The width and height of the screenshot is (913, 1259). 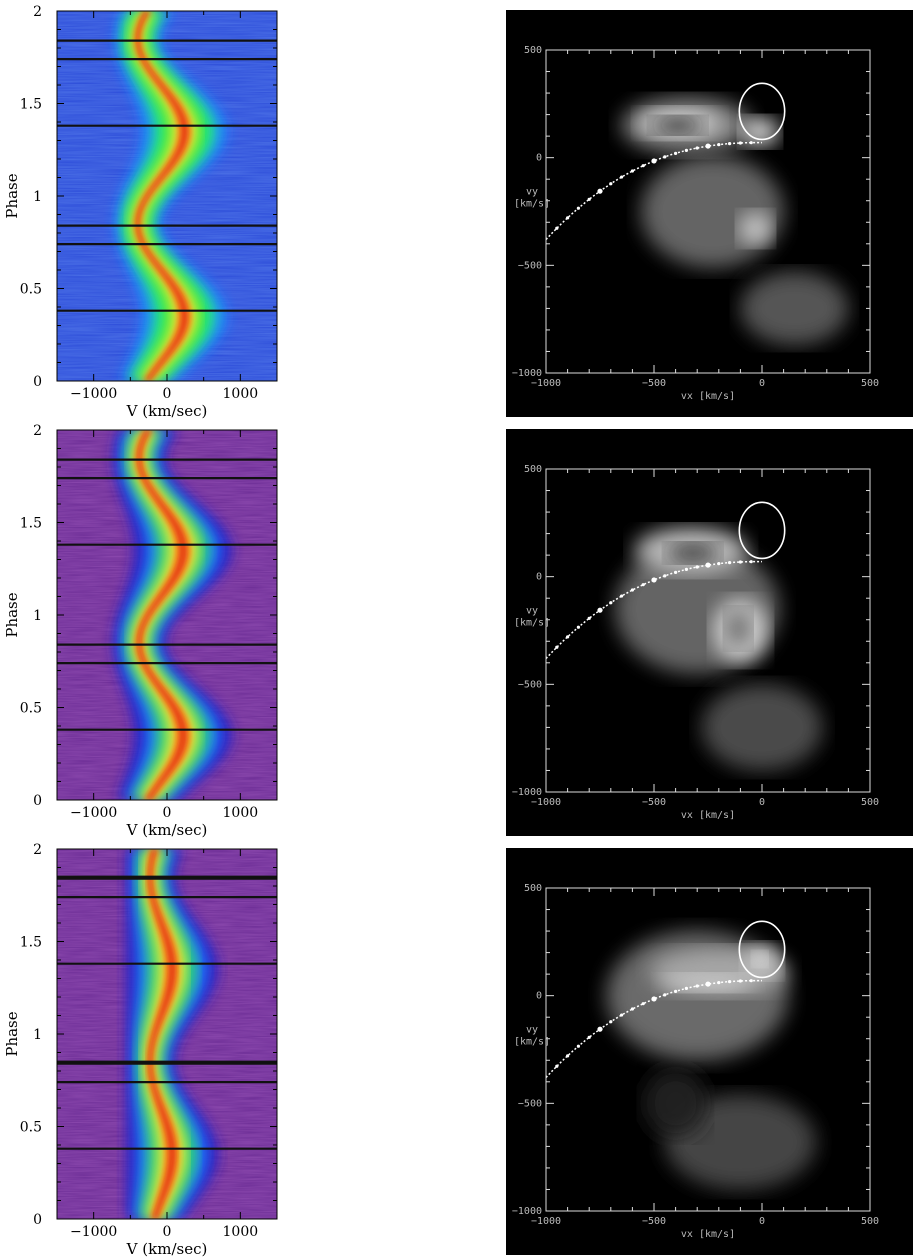 I want to click on y-tick-label: 2, so click(x=37, y=431).